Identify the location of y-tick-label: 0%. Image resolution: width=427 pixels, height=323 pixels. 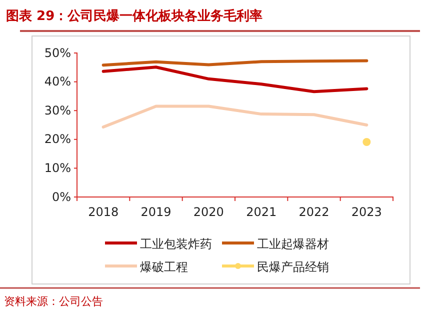
(61, 197).